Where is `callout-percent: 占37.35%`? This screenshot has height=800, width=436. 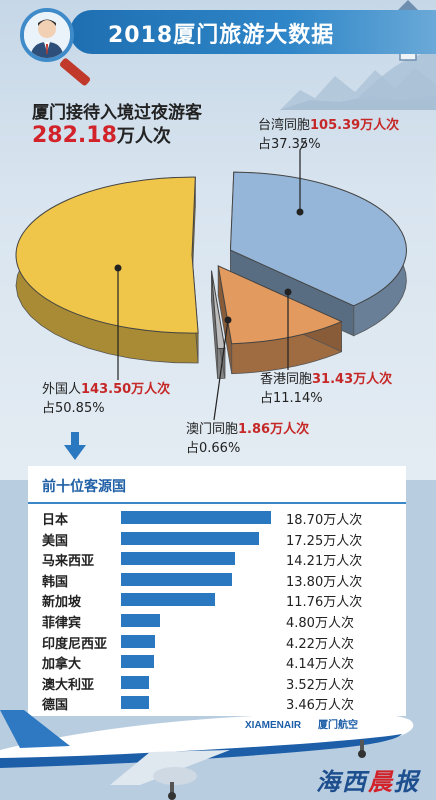
callout-percent: 占37.35% is located at coordinates (289, 144).